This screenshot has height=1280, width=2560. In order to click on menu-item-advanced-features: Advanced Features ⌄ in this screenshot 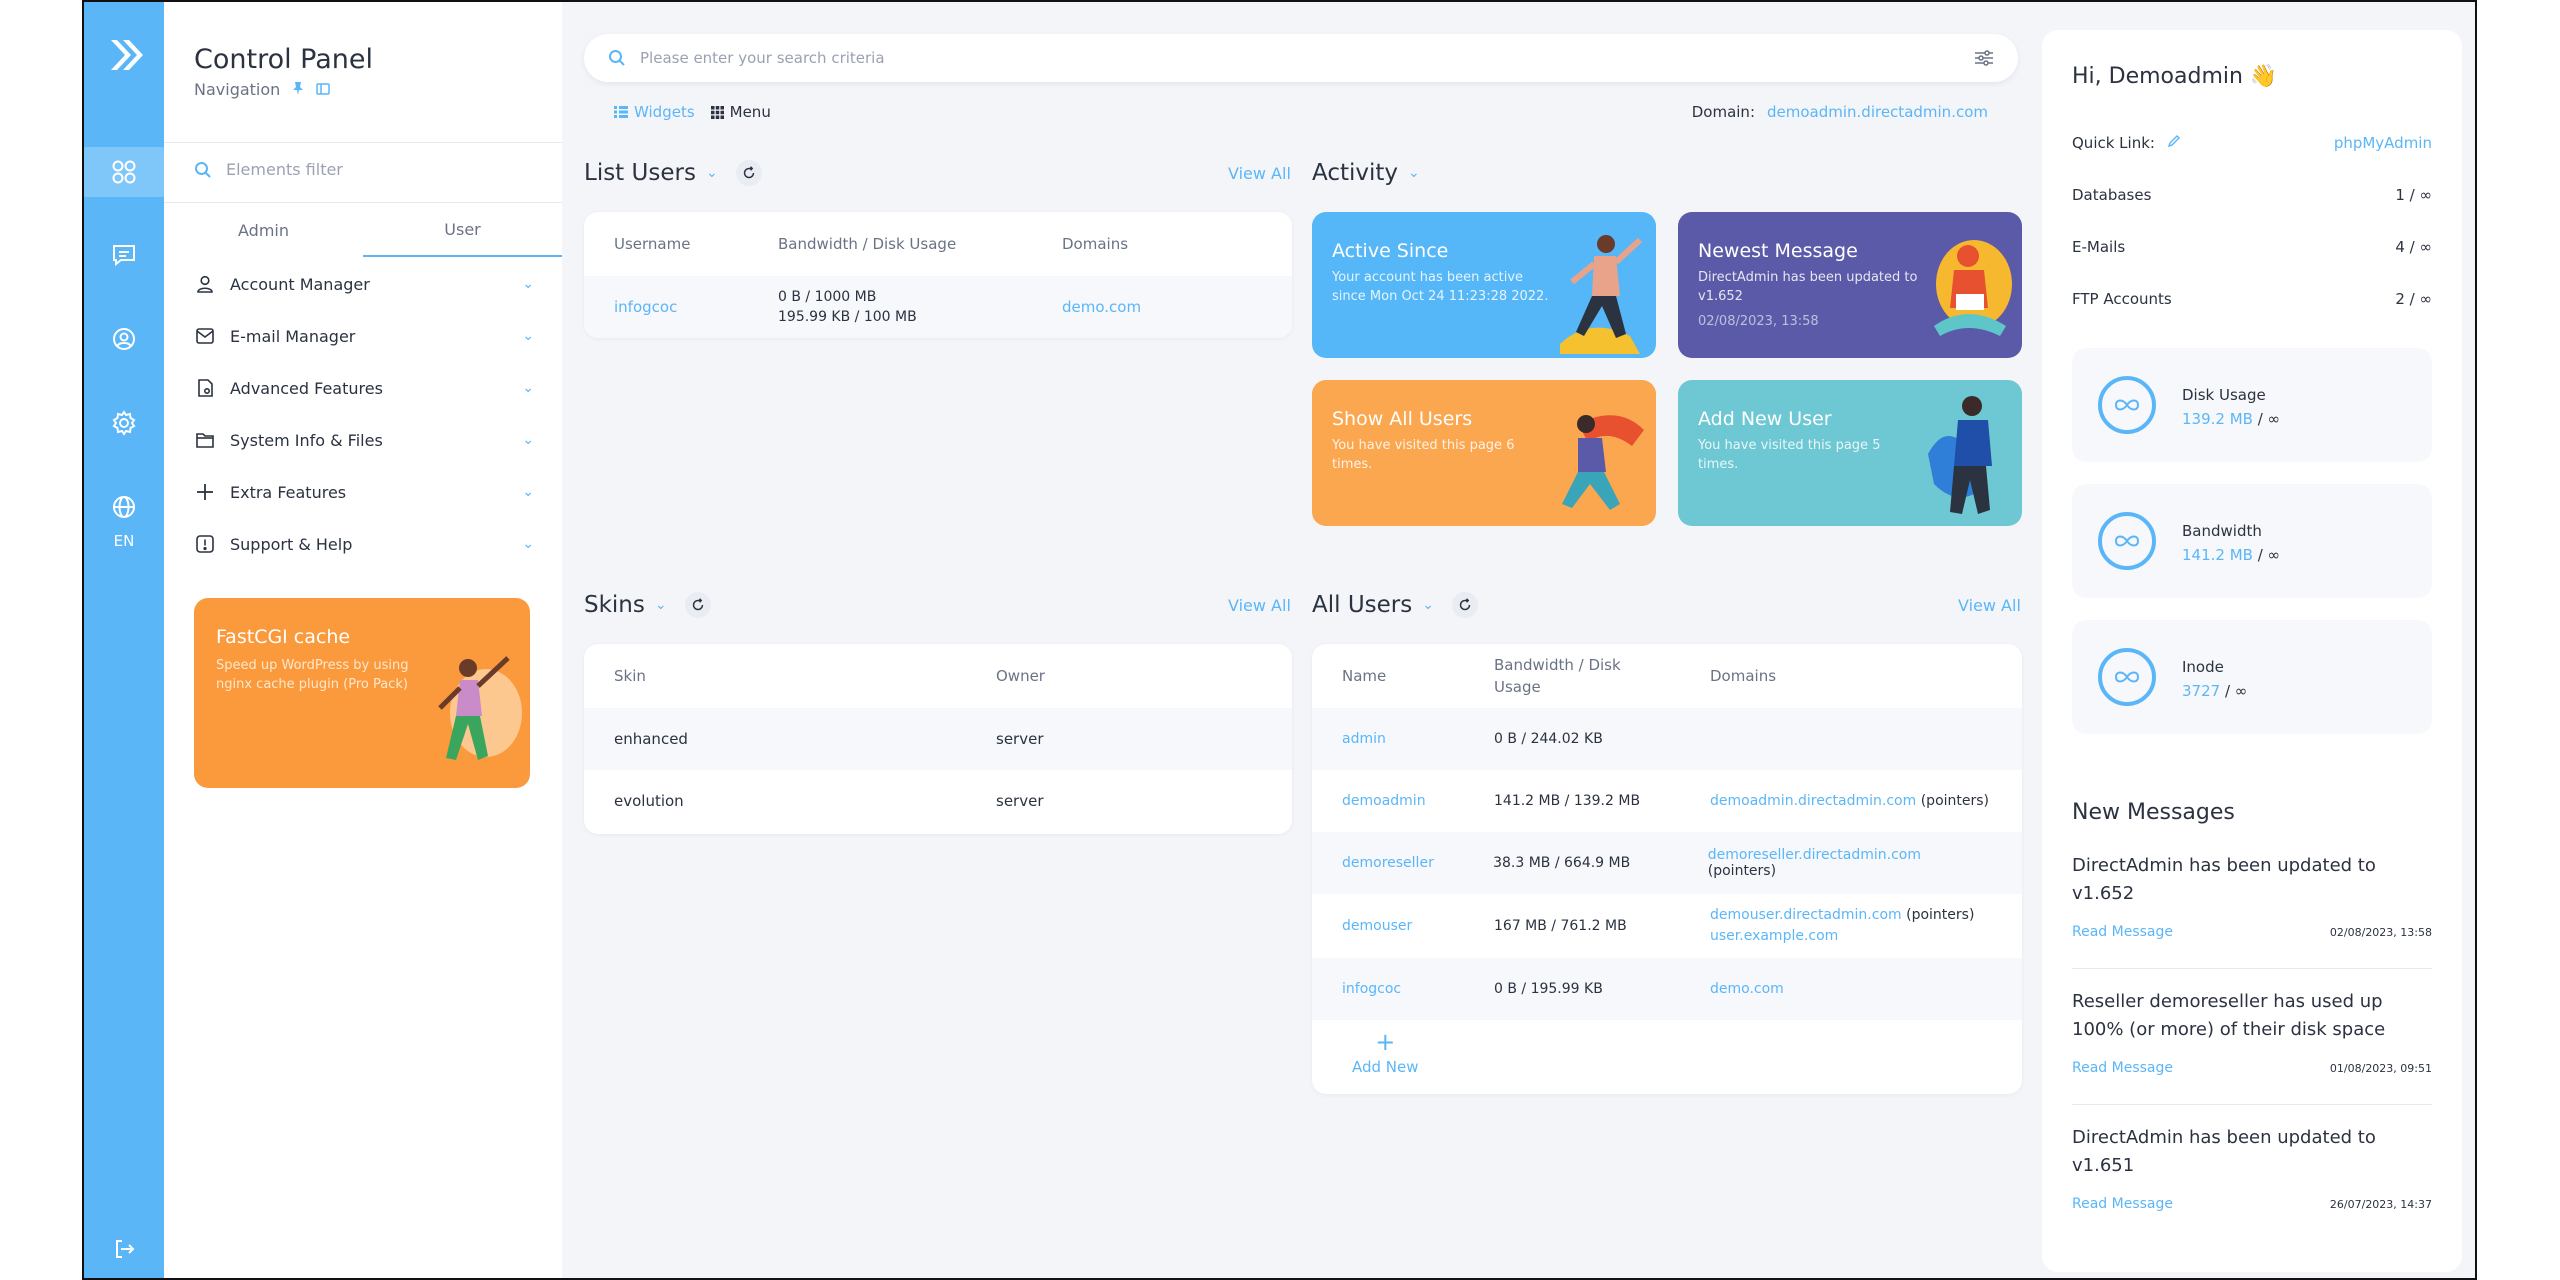, I will do `click(364, 388)`.